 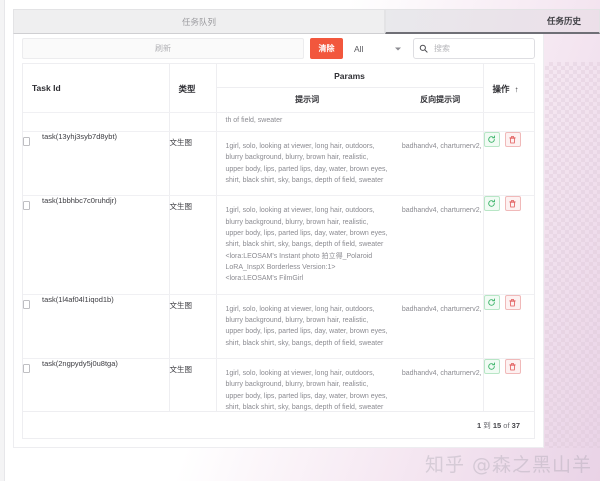 I want to click on task-table-head: Task Id 类型 Params 提示词 反向提示词, so click(x=279, y=88).